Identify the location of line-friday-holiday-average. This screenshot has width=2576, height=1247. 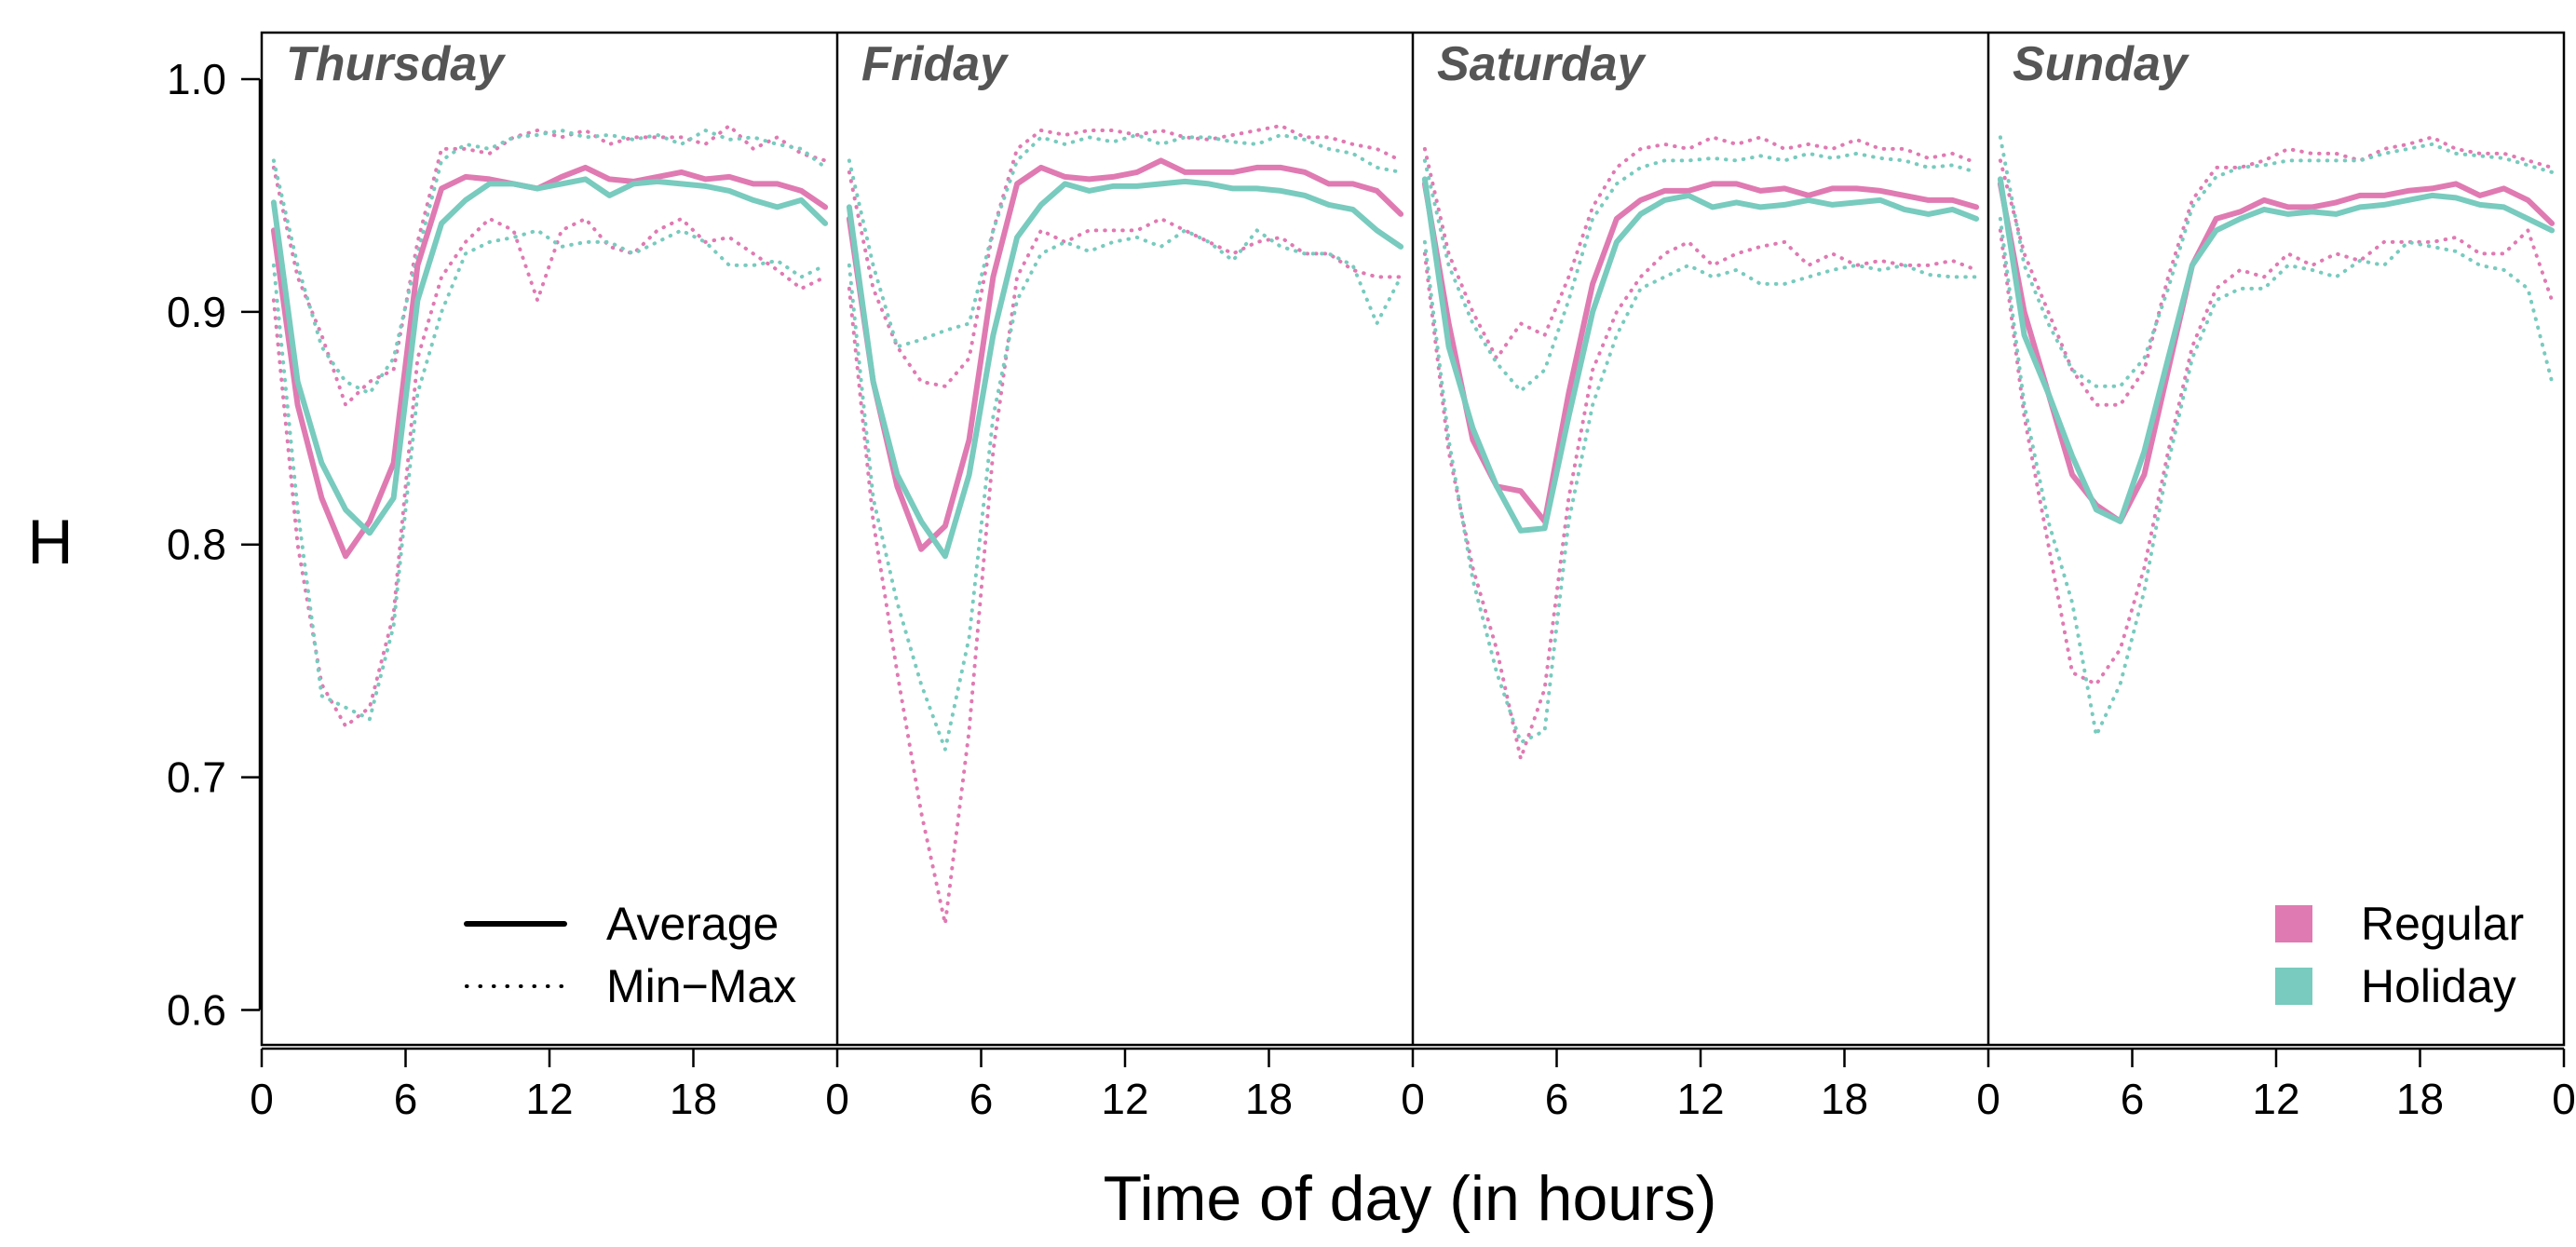
(1125, 369).